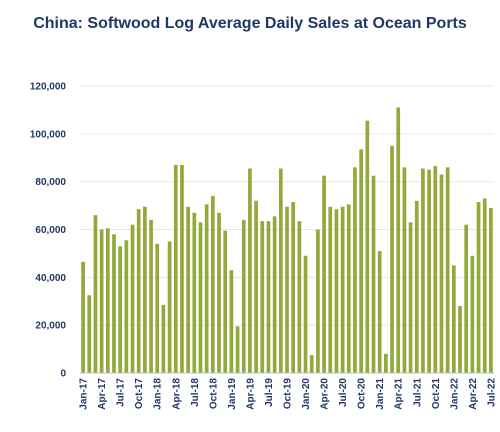  What do you see at coordinates (102, 394) in the screenshot?
I see `x-tick-label: Apr-17` at bounding box center [102, 394].